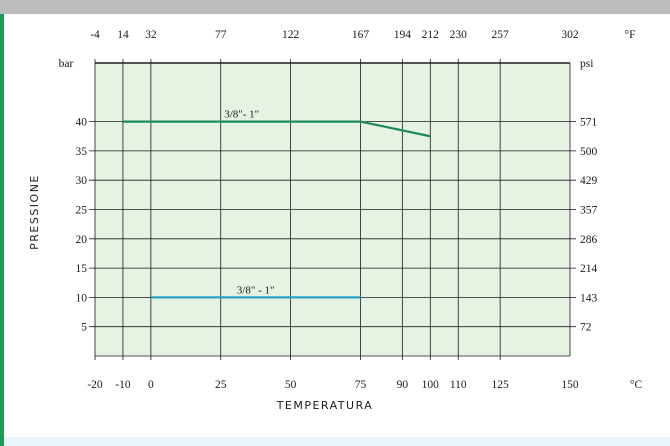 This screenshot has width=670, height=446. Describe the element at coordinates (66, 64) in the screenshot. I see `left-axis-unit: bar` at that location.